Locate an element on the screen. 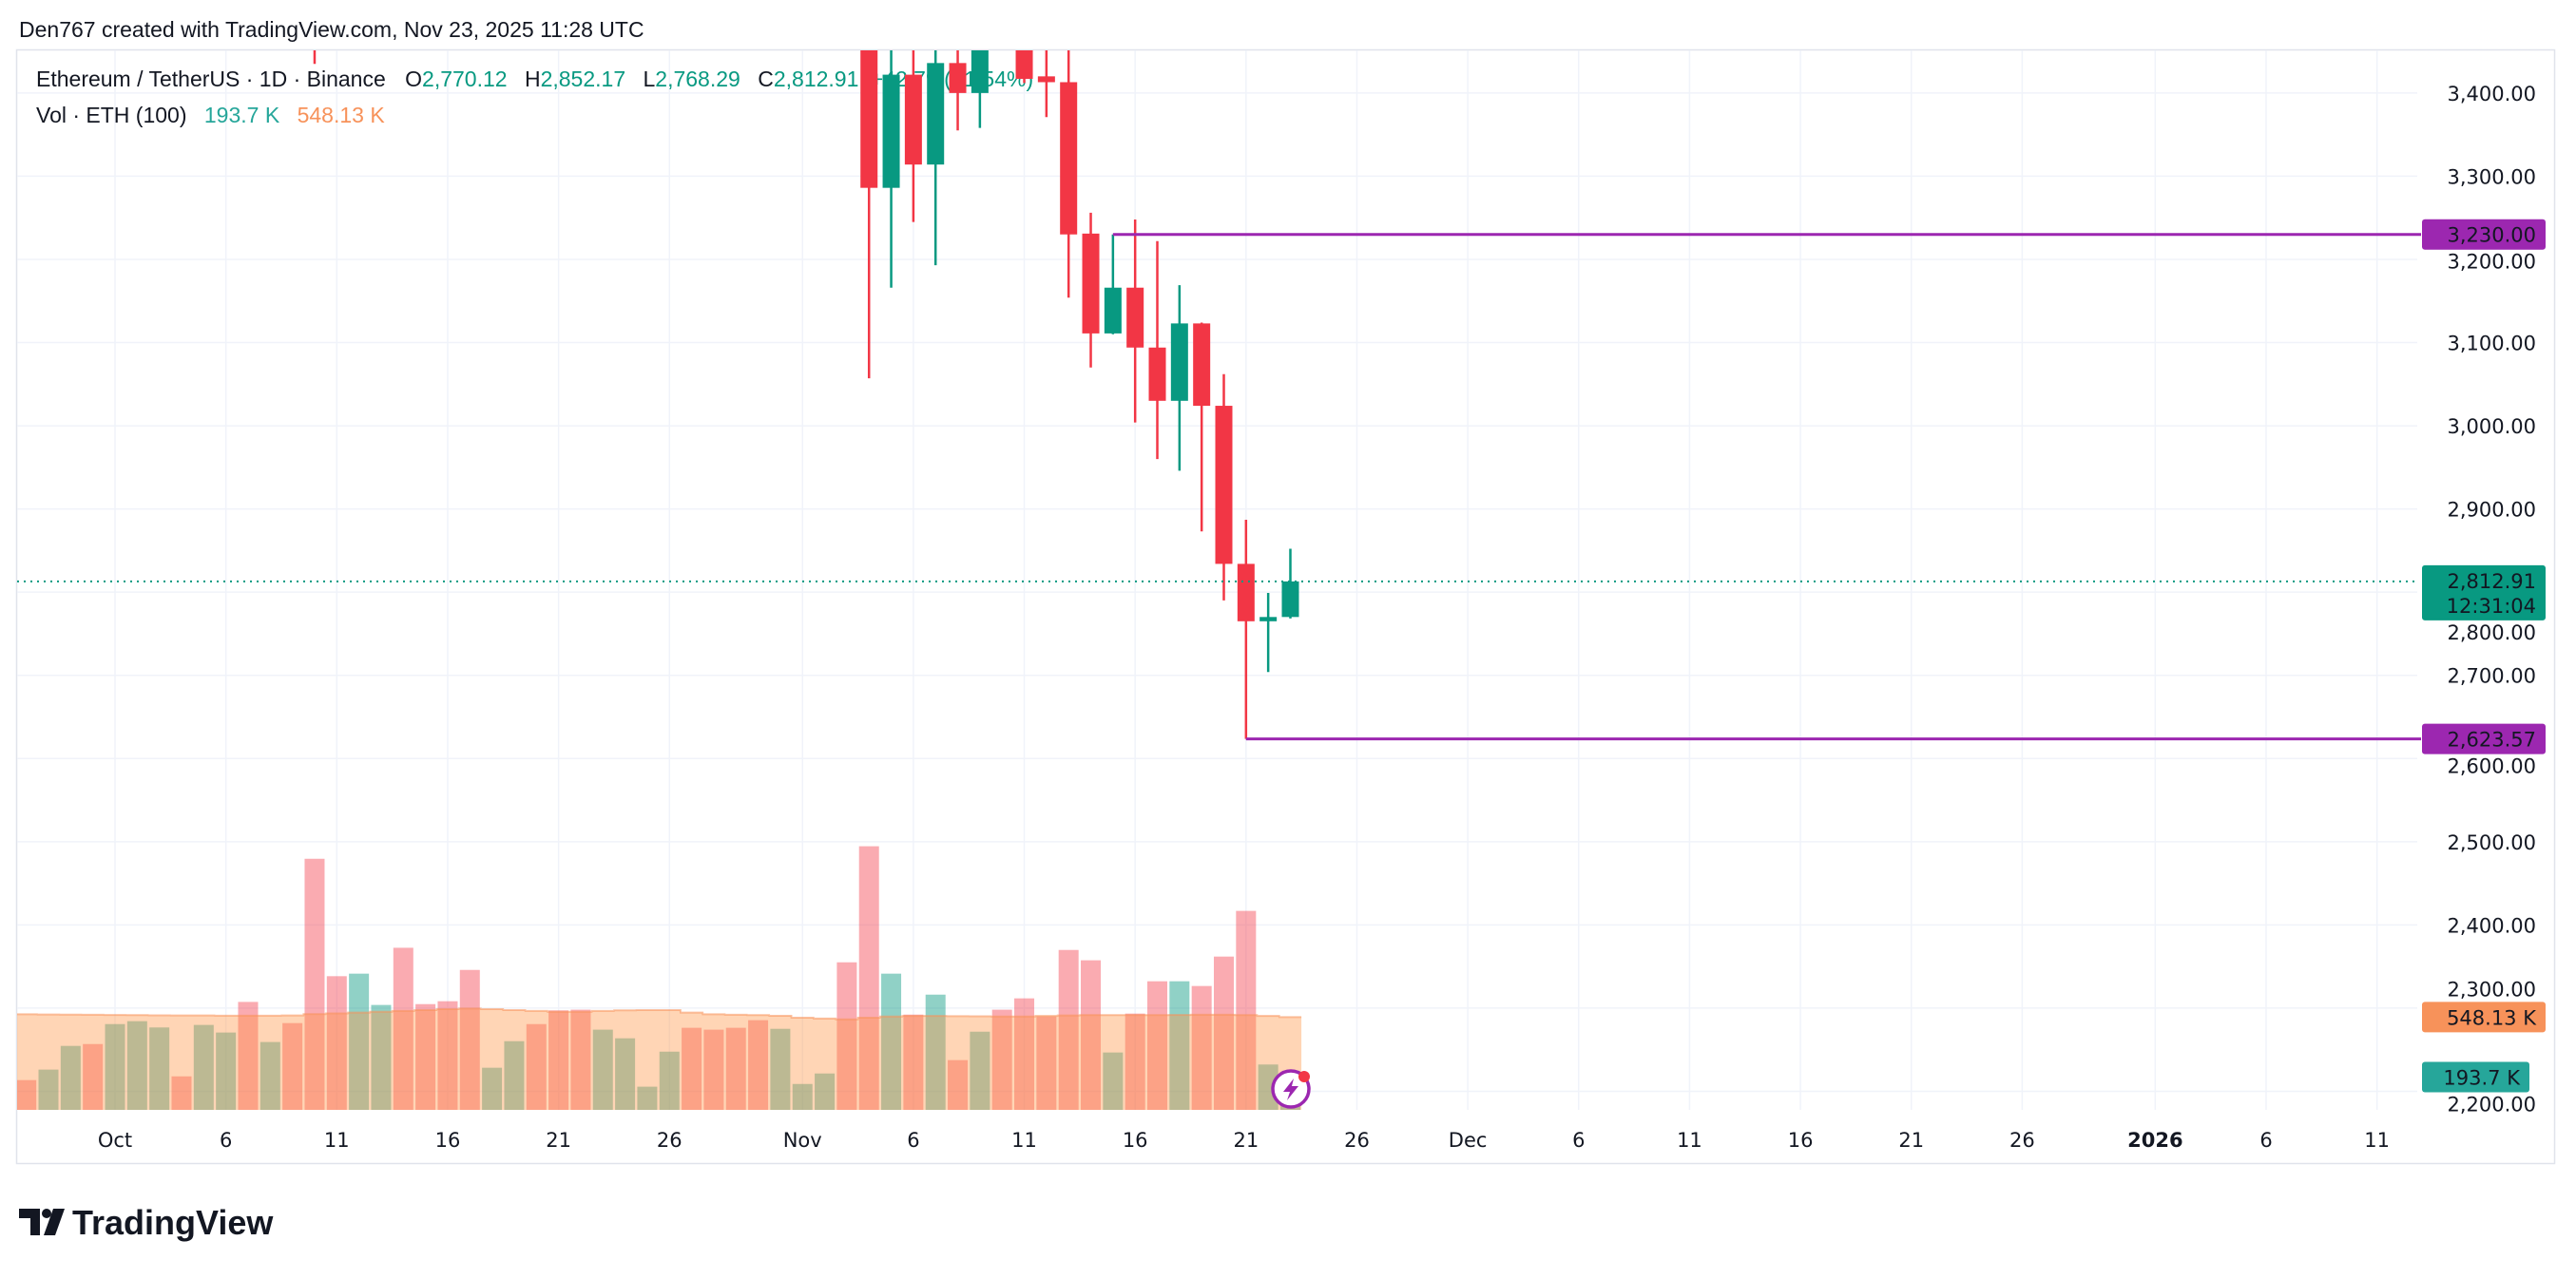 This screenshot has height=1279, width=2576. legend-symbol: Ethereum / TetherUS · 1D · Binance is located at coordinates (211, 79).